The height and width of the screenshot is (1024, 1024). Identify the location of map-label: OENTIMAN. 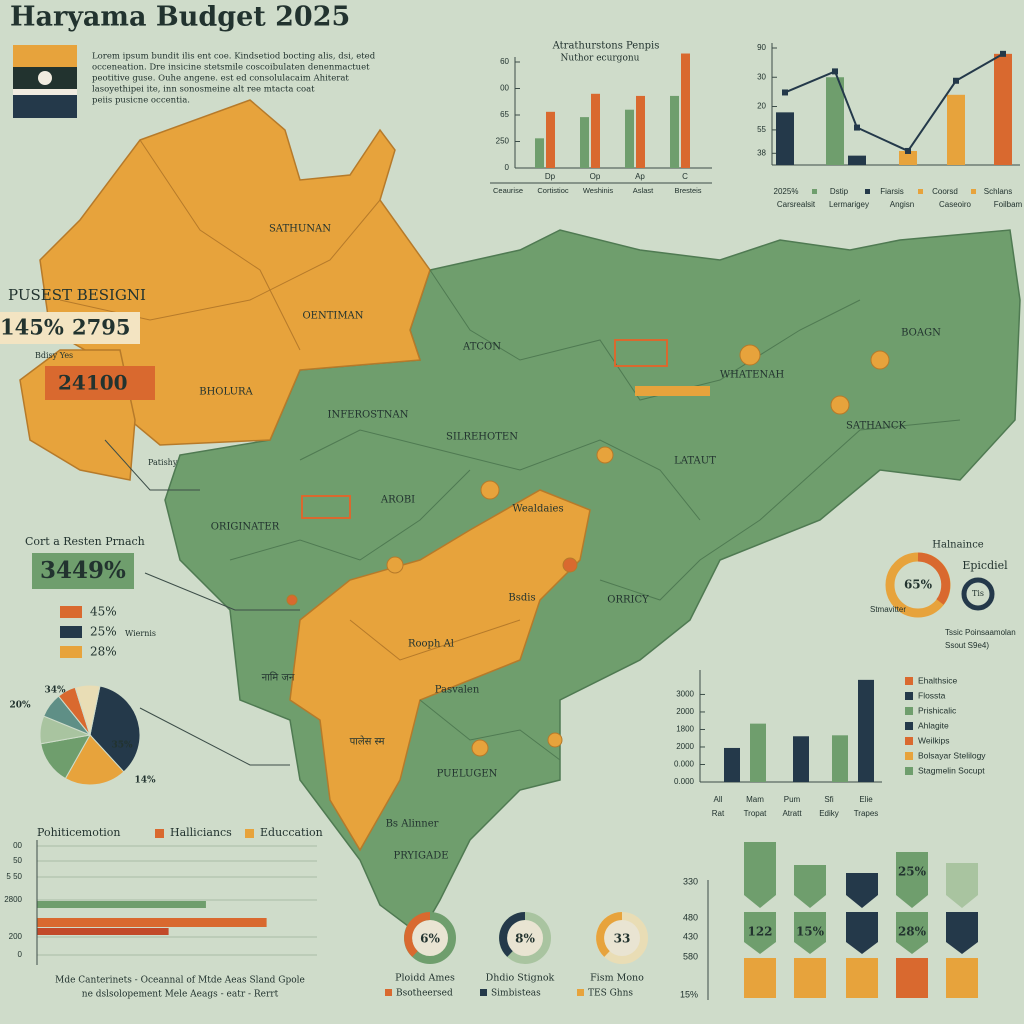
(332, 316).